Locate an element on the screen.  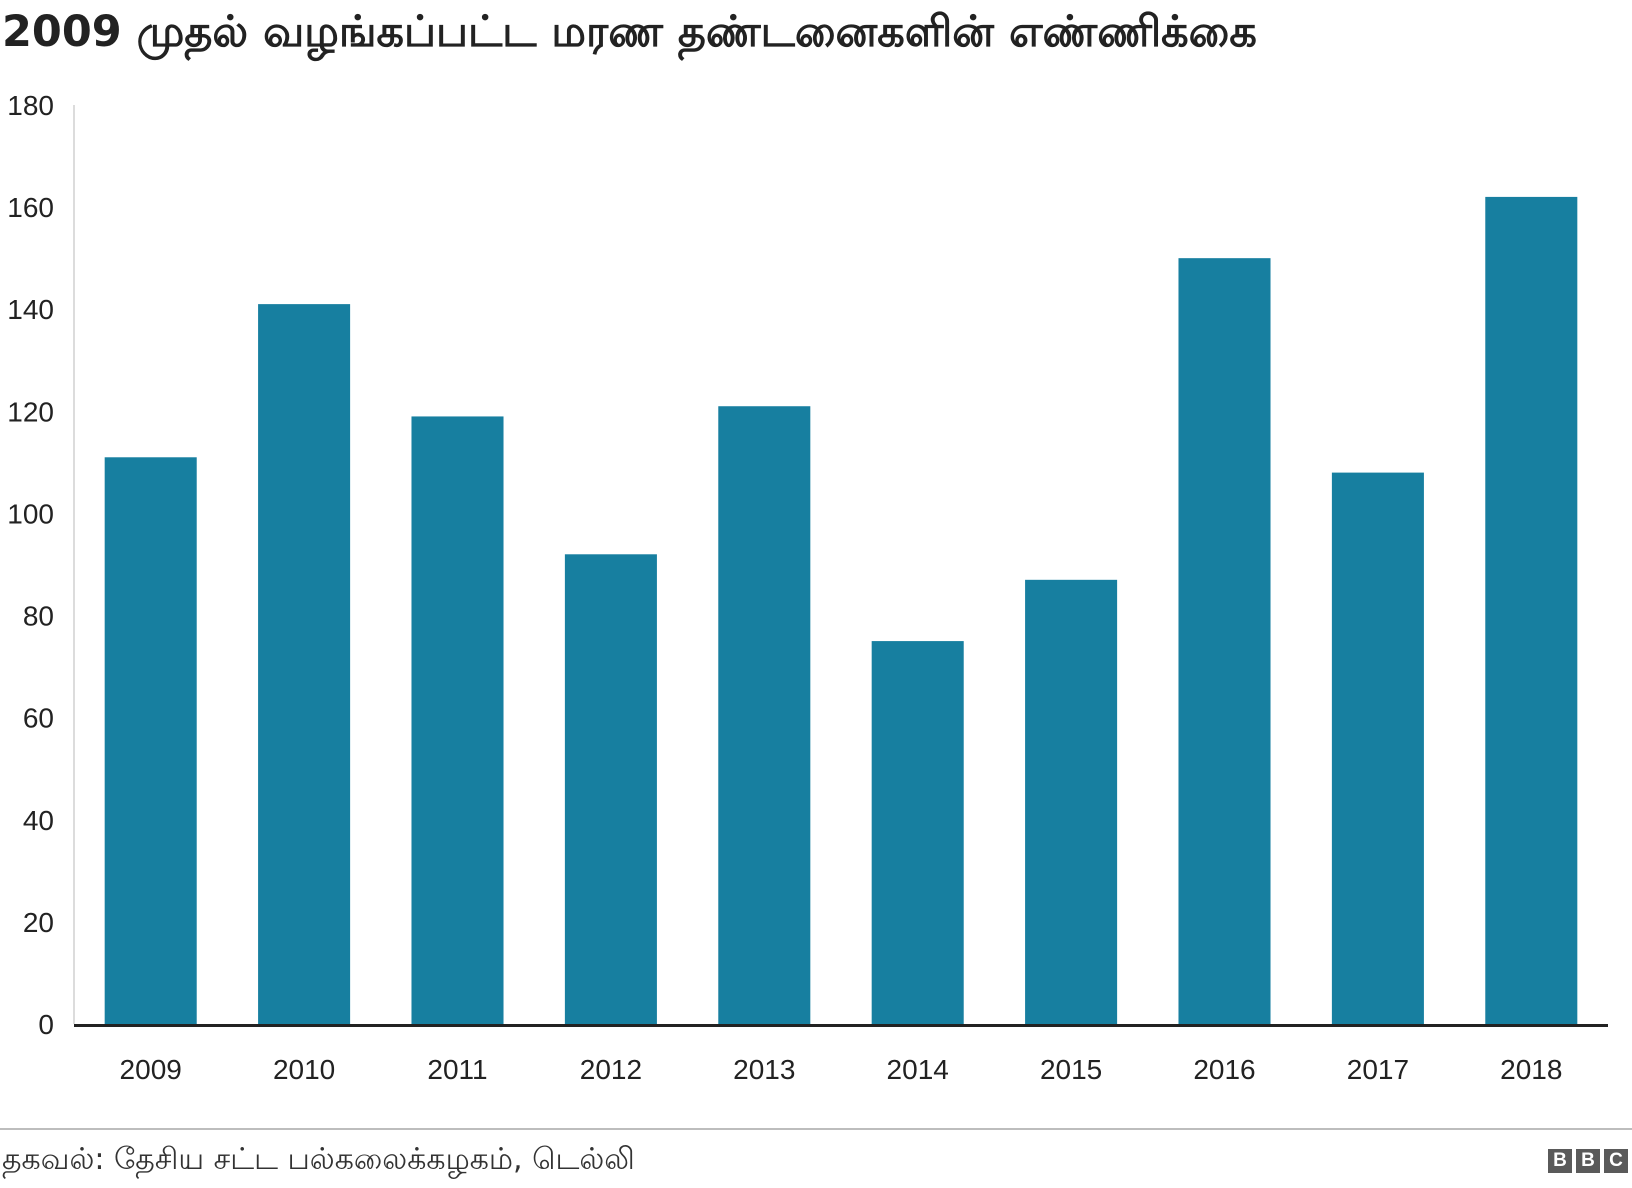
y-tick-label: 20 is located at coordinates (38, 922).